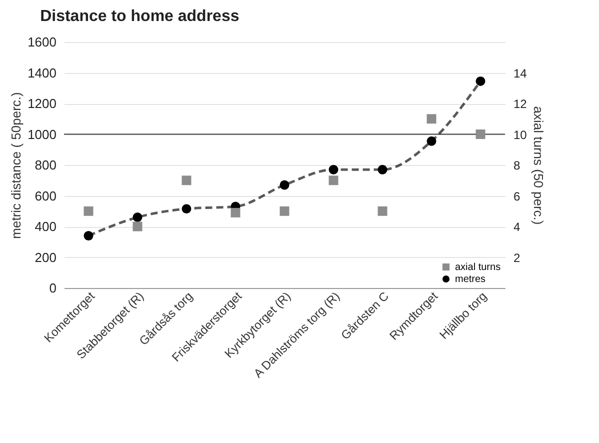 The height and width of the screenshot is (443, 599). Describe the element at coordinates (517, 227) in the screenshot. I see `y2-tick-label: 4` at that location.